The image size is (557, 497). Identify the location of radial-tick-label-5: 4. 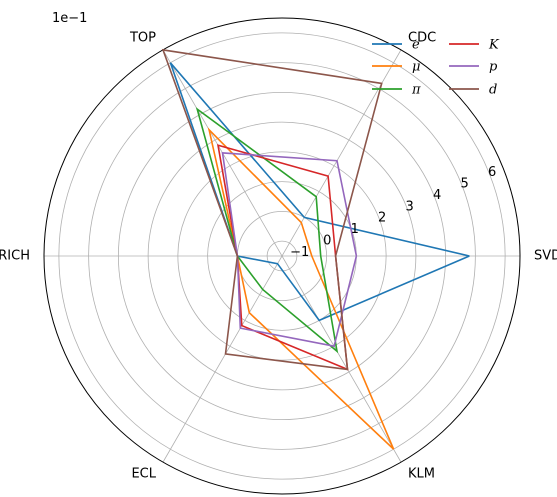
(437, 195).